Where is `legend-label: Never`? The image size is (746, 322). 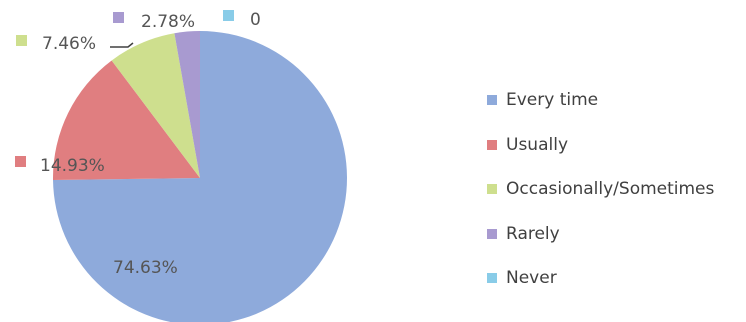
legend-label: Never is located at coordinates (531, 278).